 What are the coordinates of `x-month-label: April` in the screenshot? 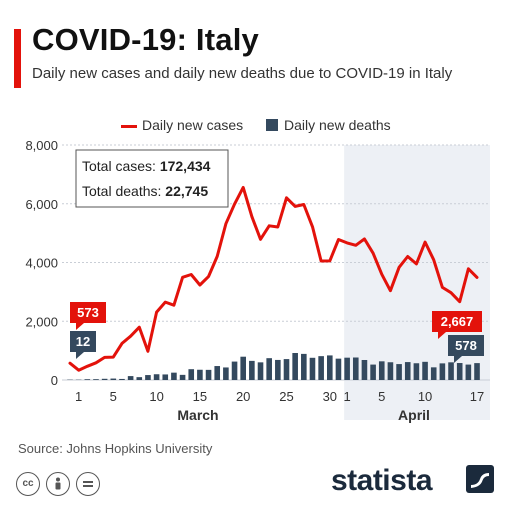 It's located at (414, 415).